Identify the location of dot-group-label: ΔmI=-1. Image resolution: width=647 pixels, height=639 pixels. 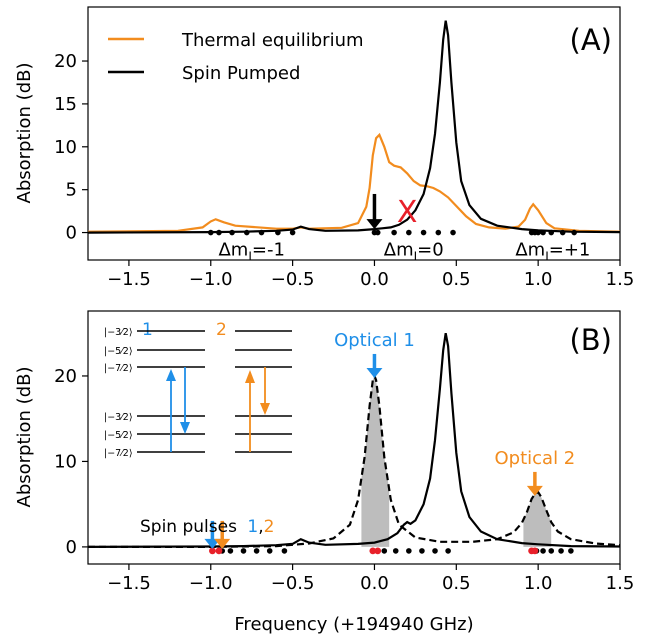
(251, 252).